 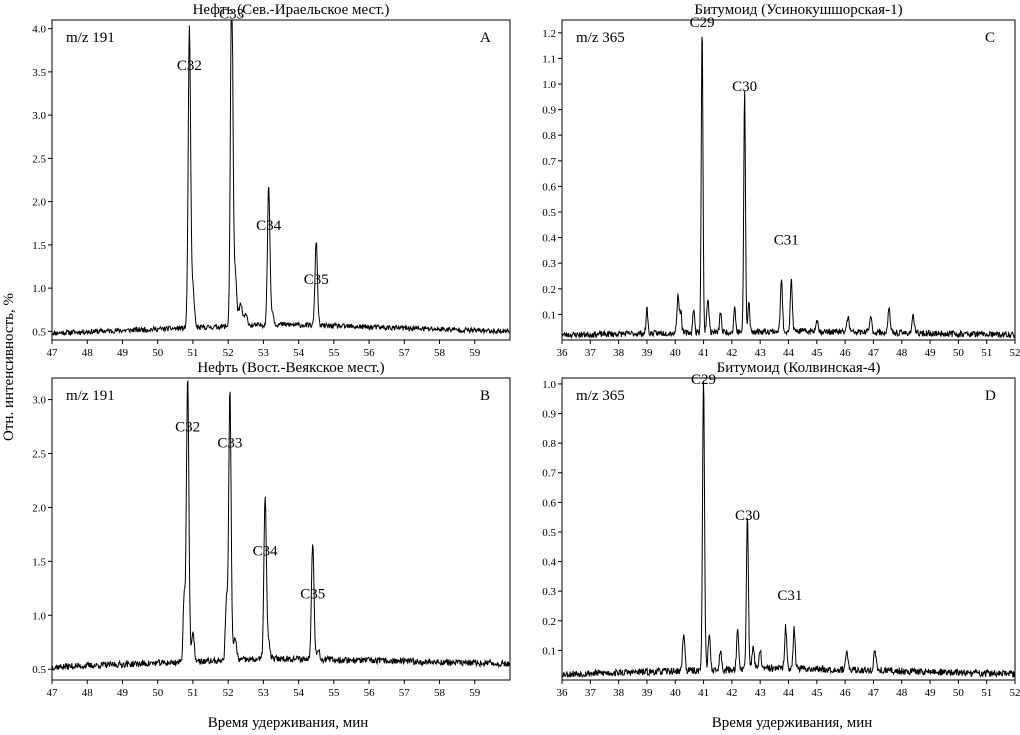 What do you see at coordinates (39, 116) in the screenshot?
I see `y-tick-label: 3.0` at bounding box center [39, 116].